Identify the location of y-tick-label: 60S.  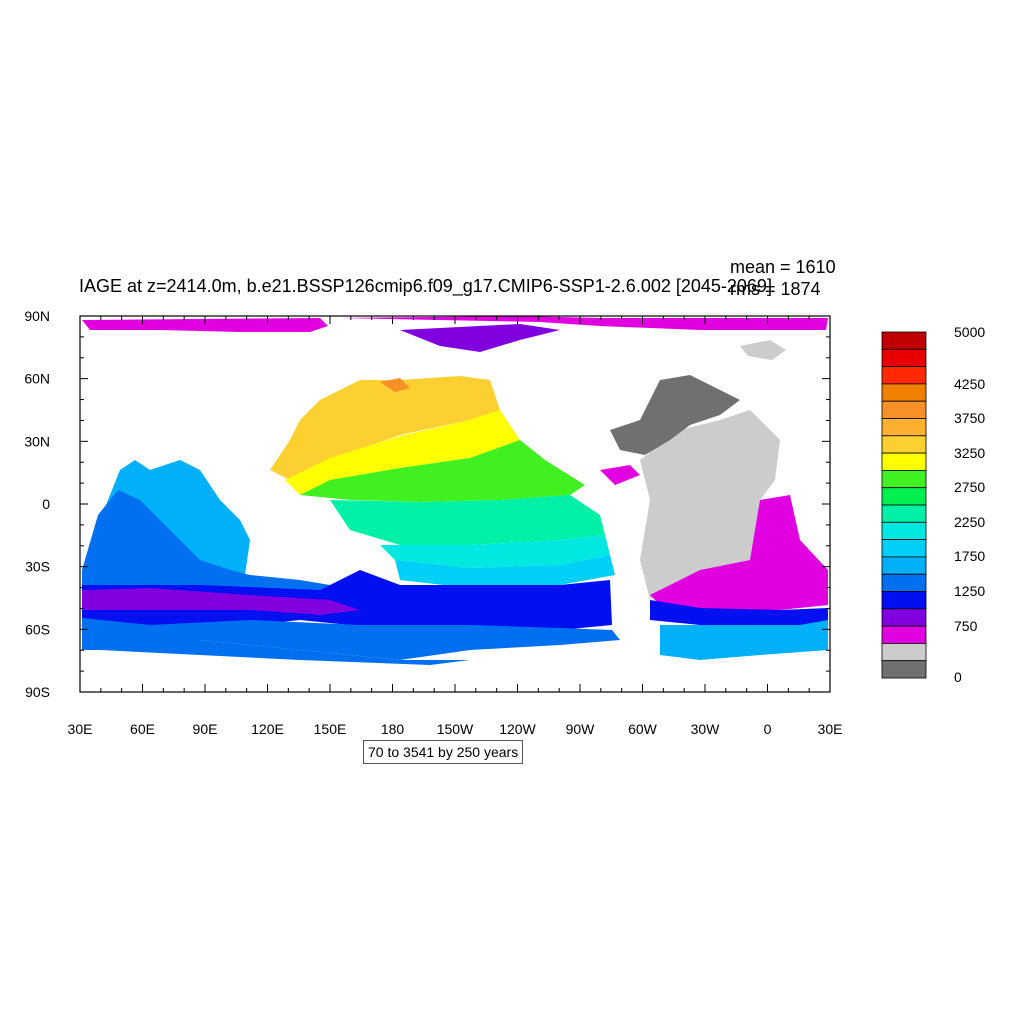
(37, 629).